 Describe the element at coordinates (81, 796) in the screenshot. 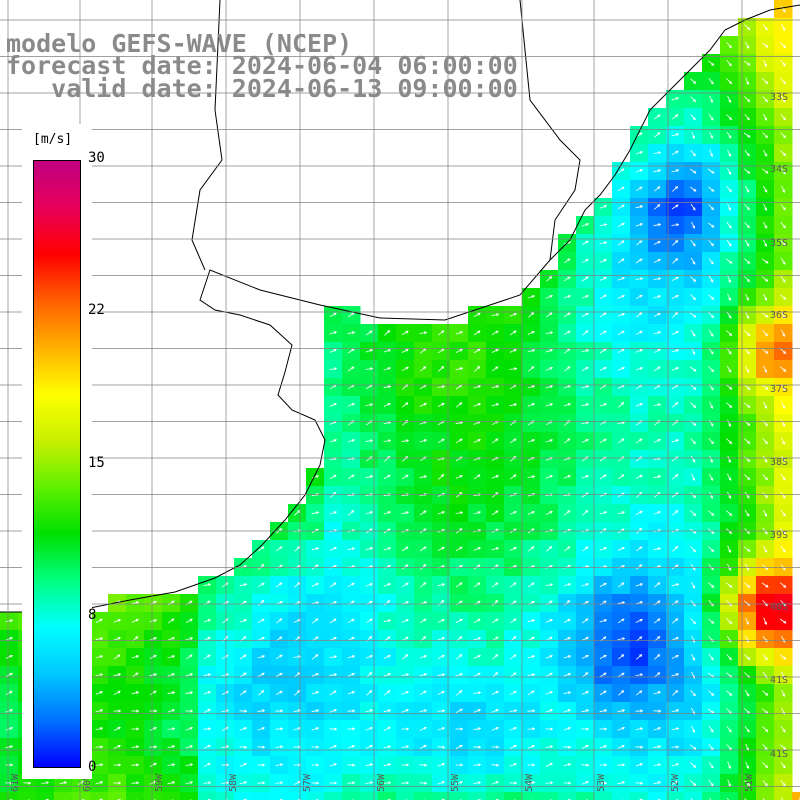

I see `wind-cell` at that location.